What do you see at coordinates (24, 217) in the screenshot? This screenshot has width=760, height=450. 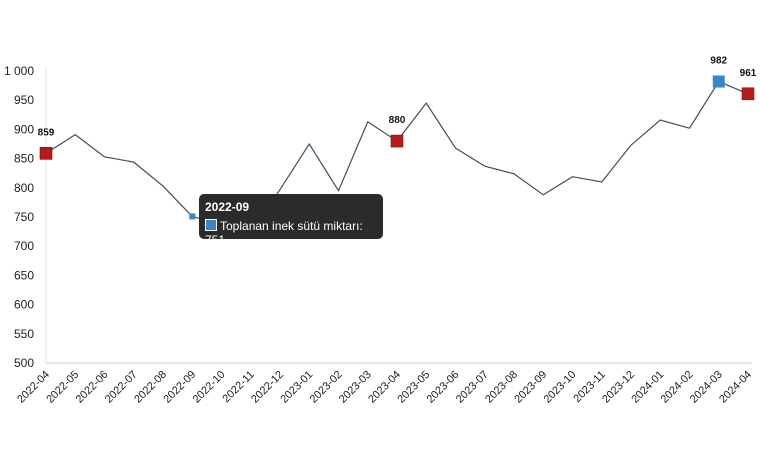 I see `y-tick-label: 750` at bounding box center [24, 217].